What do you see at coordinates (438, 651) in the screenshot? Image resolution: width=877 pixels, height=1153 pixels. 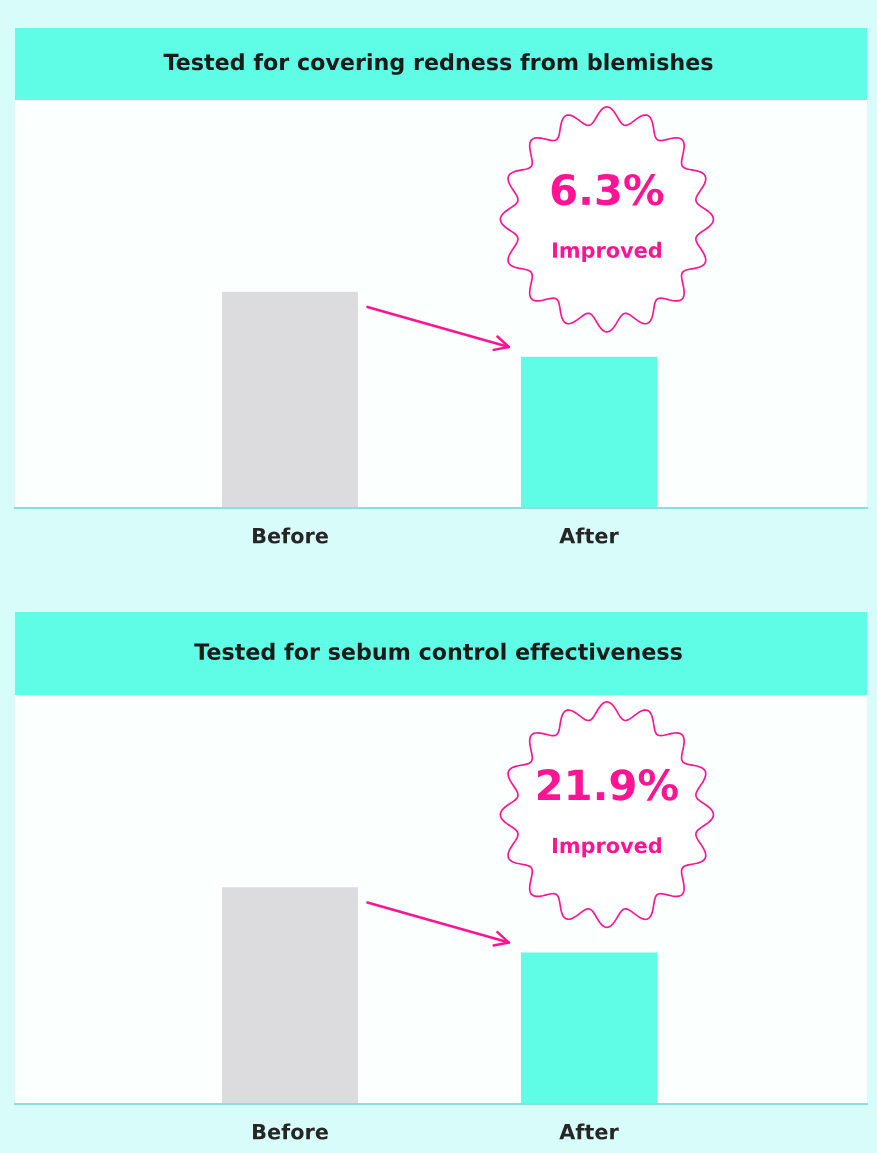 I see `chart-title: Tested for sebum control effectiveness` at bounding box center [438, 651].